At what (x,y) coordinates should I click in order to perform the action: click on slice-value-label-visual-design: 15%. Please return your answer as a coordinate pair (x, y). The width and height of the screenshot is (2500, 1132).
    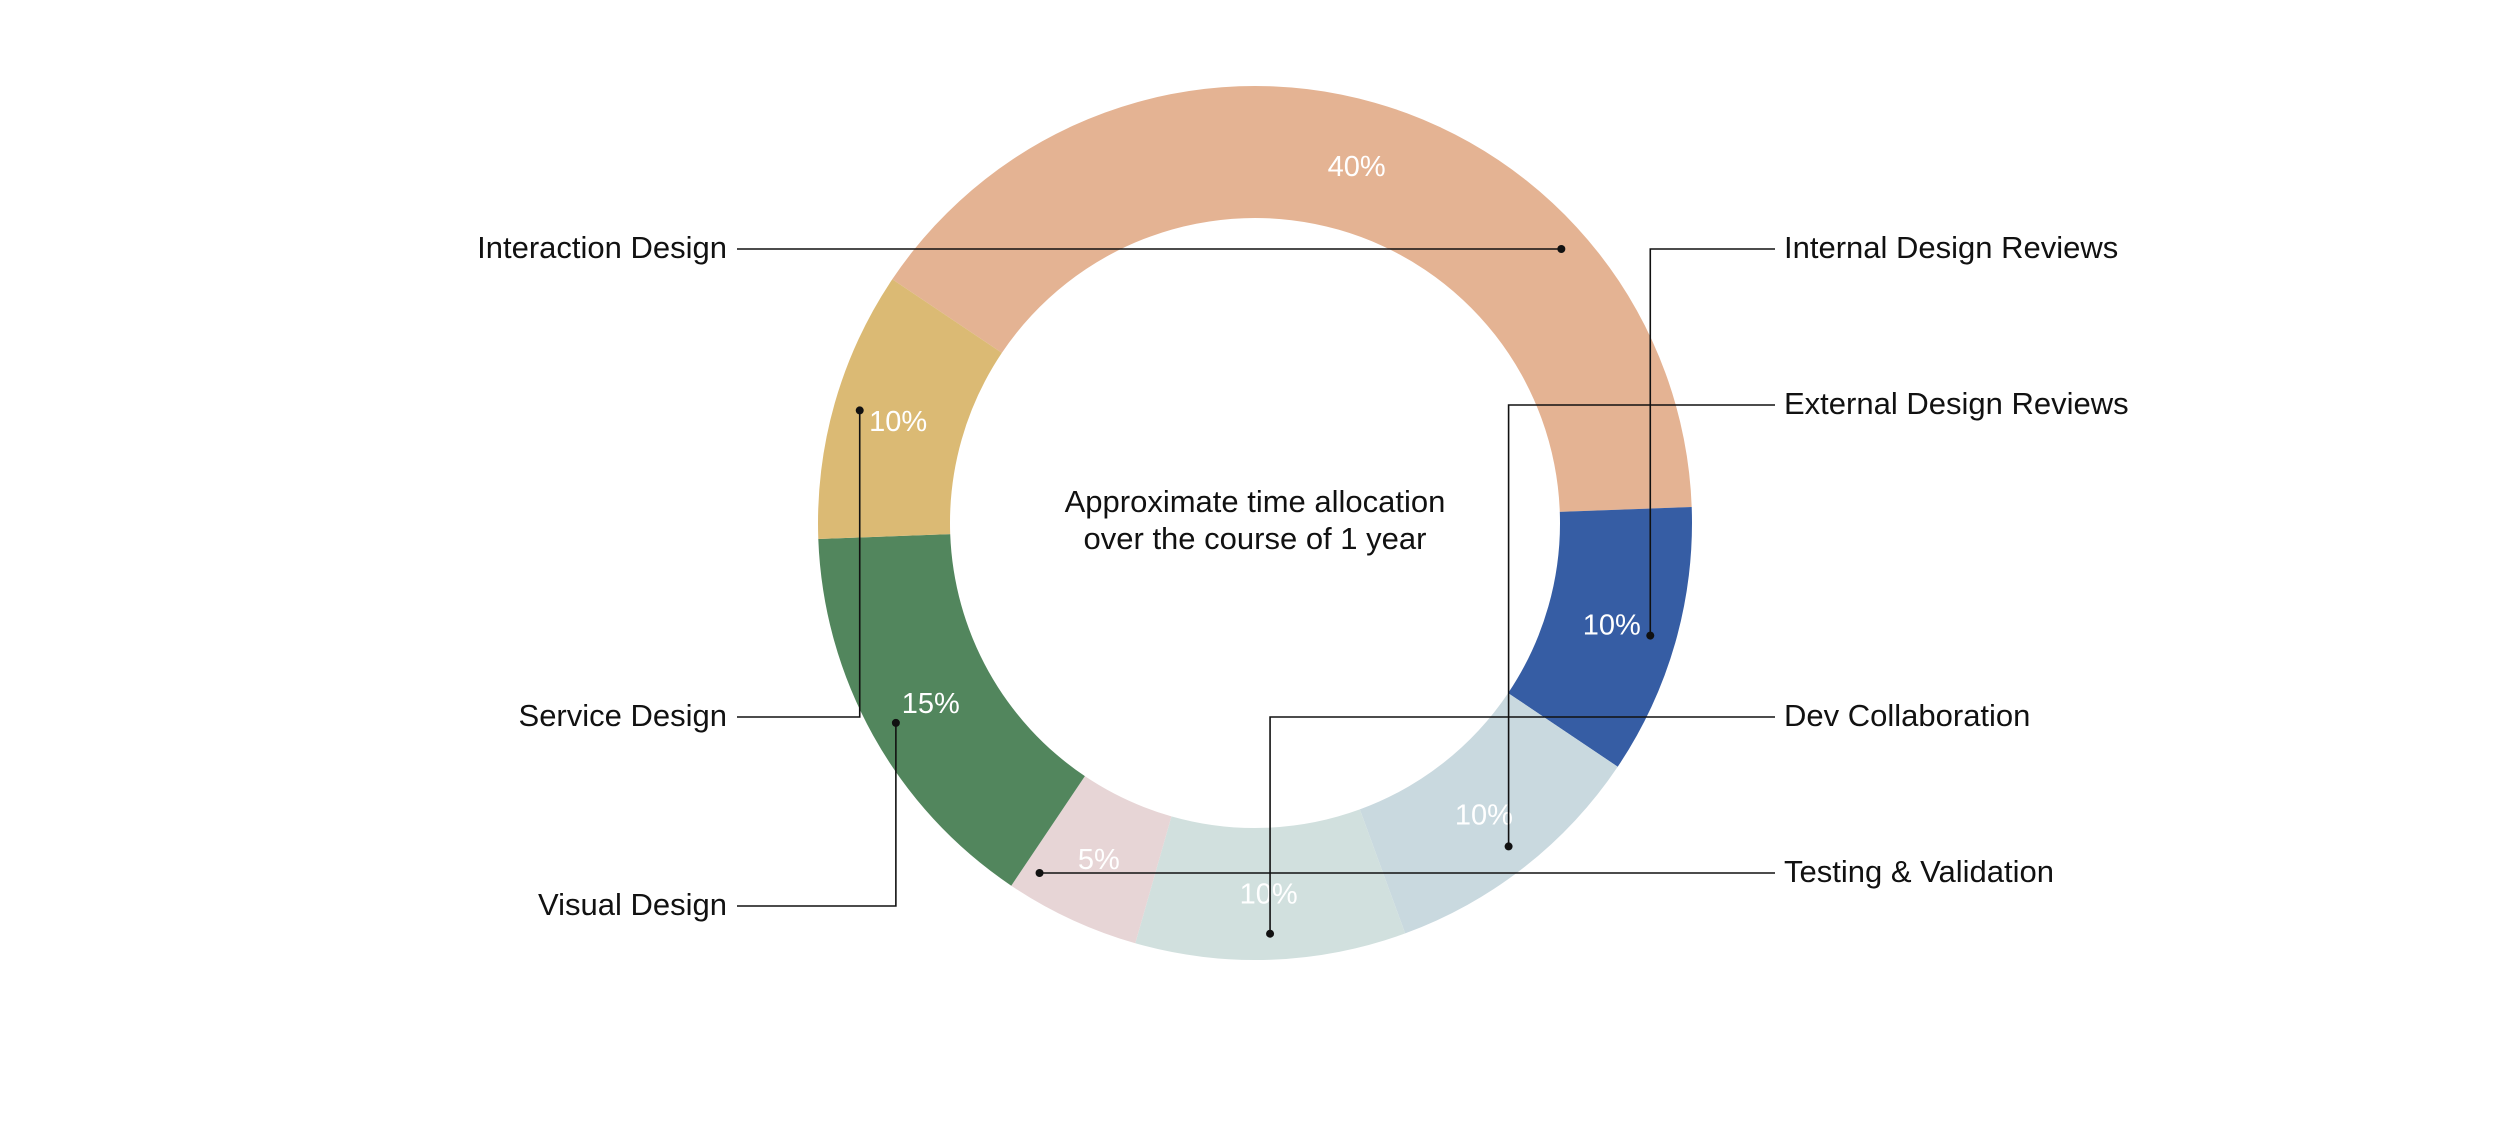
    Looking at the image, I should click on (931, 704).